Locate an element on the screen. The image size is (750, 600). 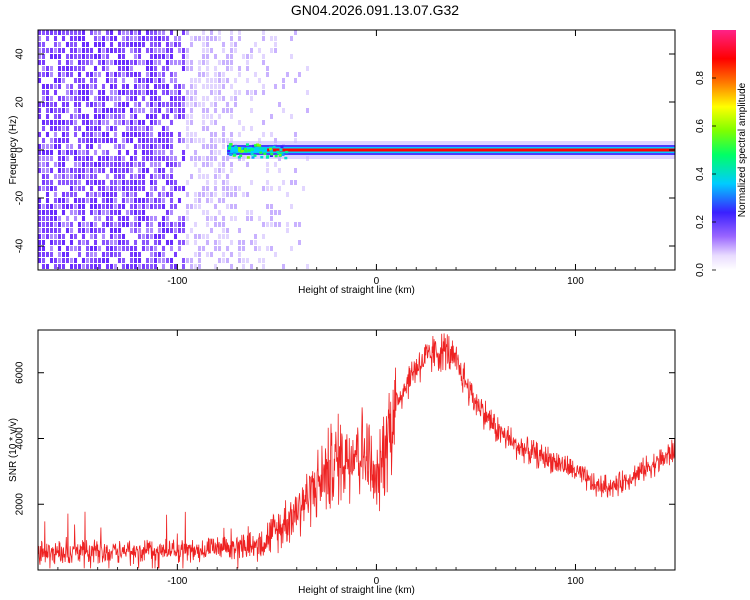
spectrogram-x-tick-label: 100 is located at coordinates (575, 281).